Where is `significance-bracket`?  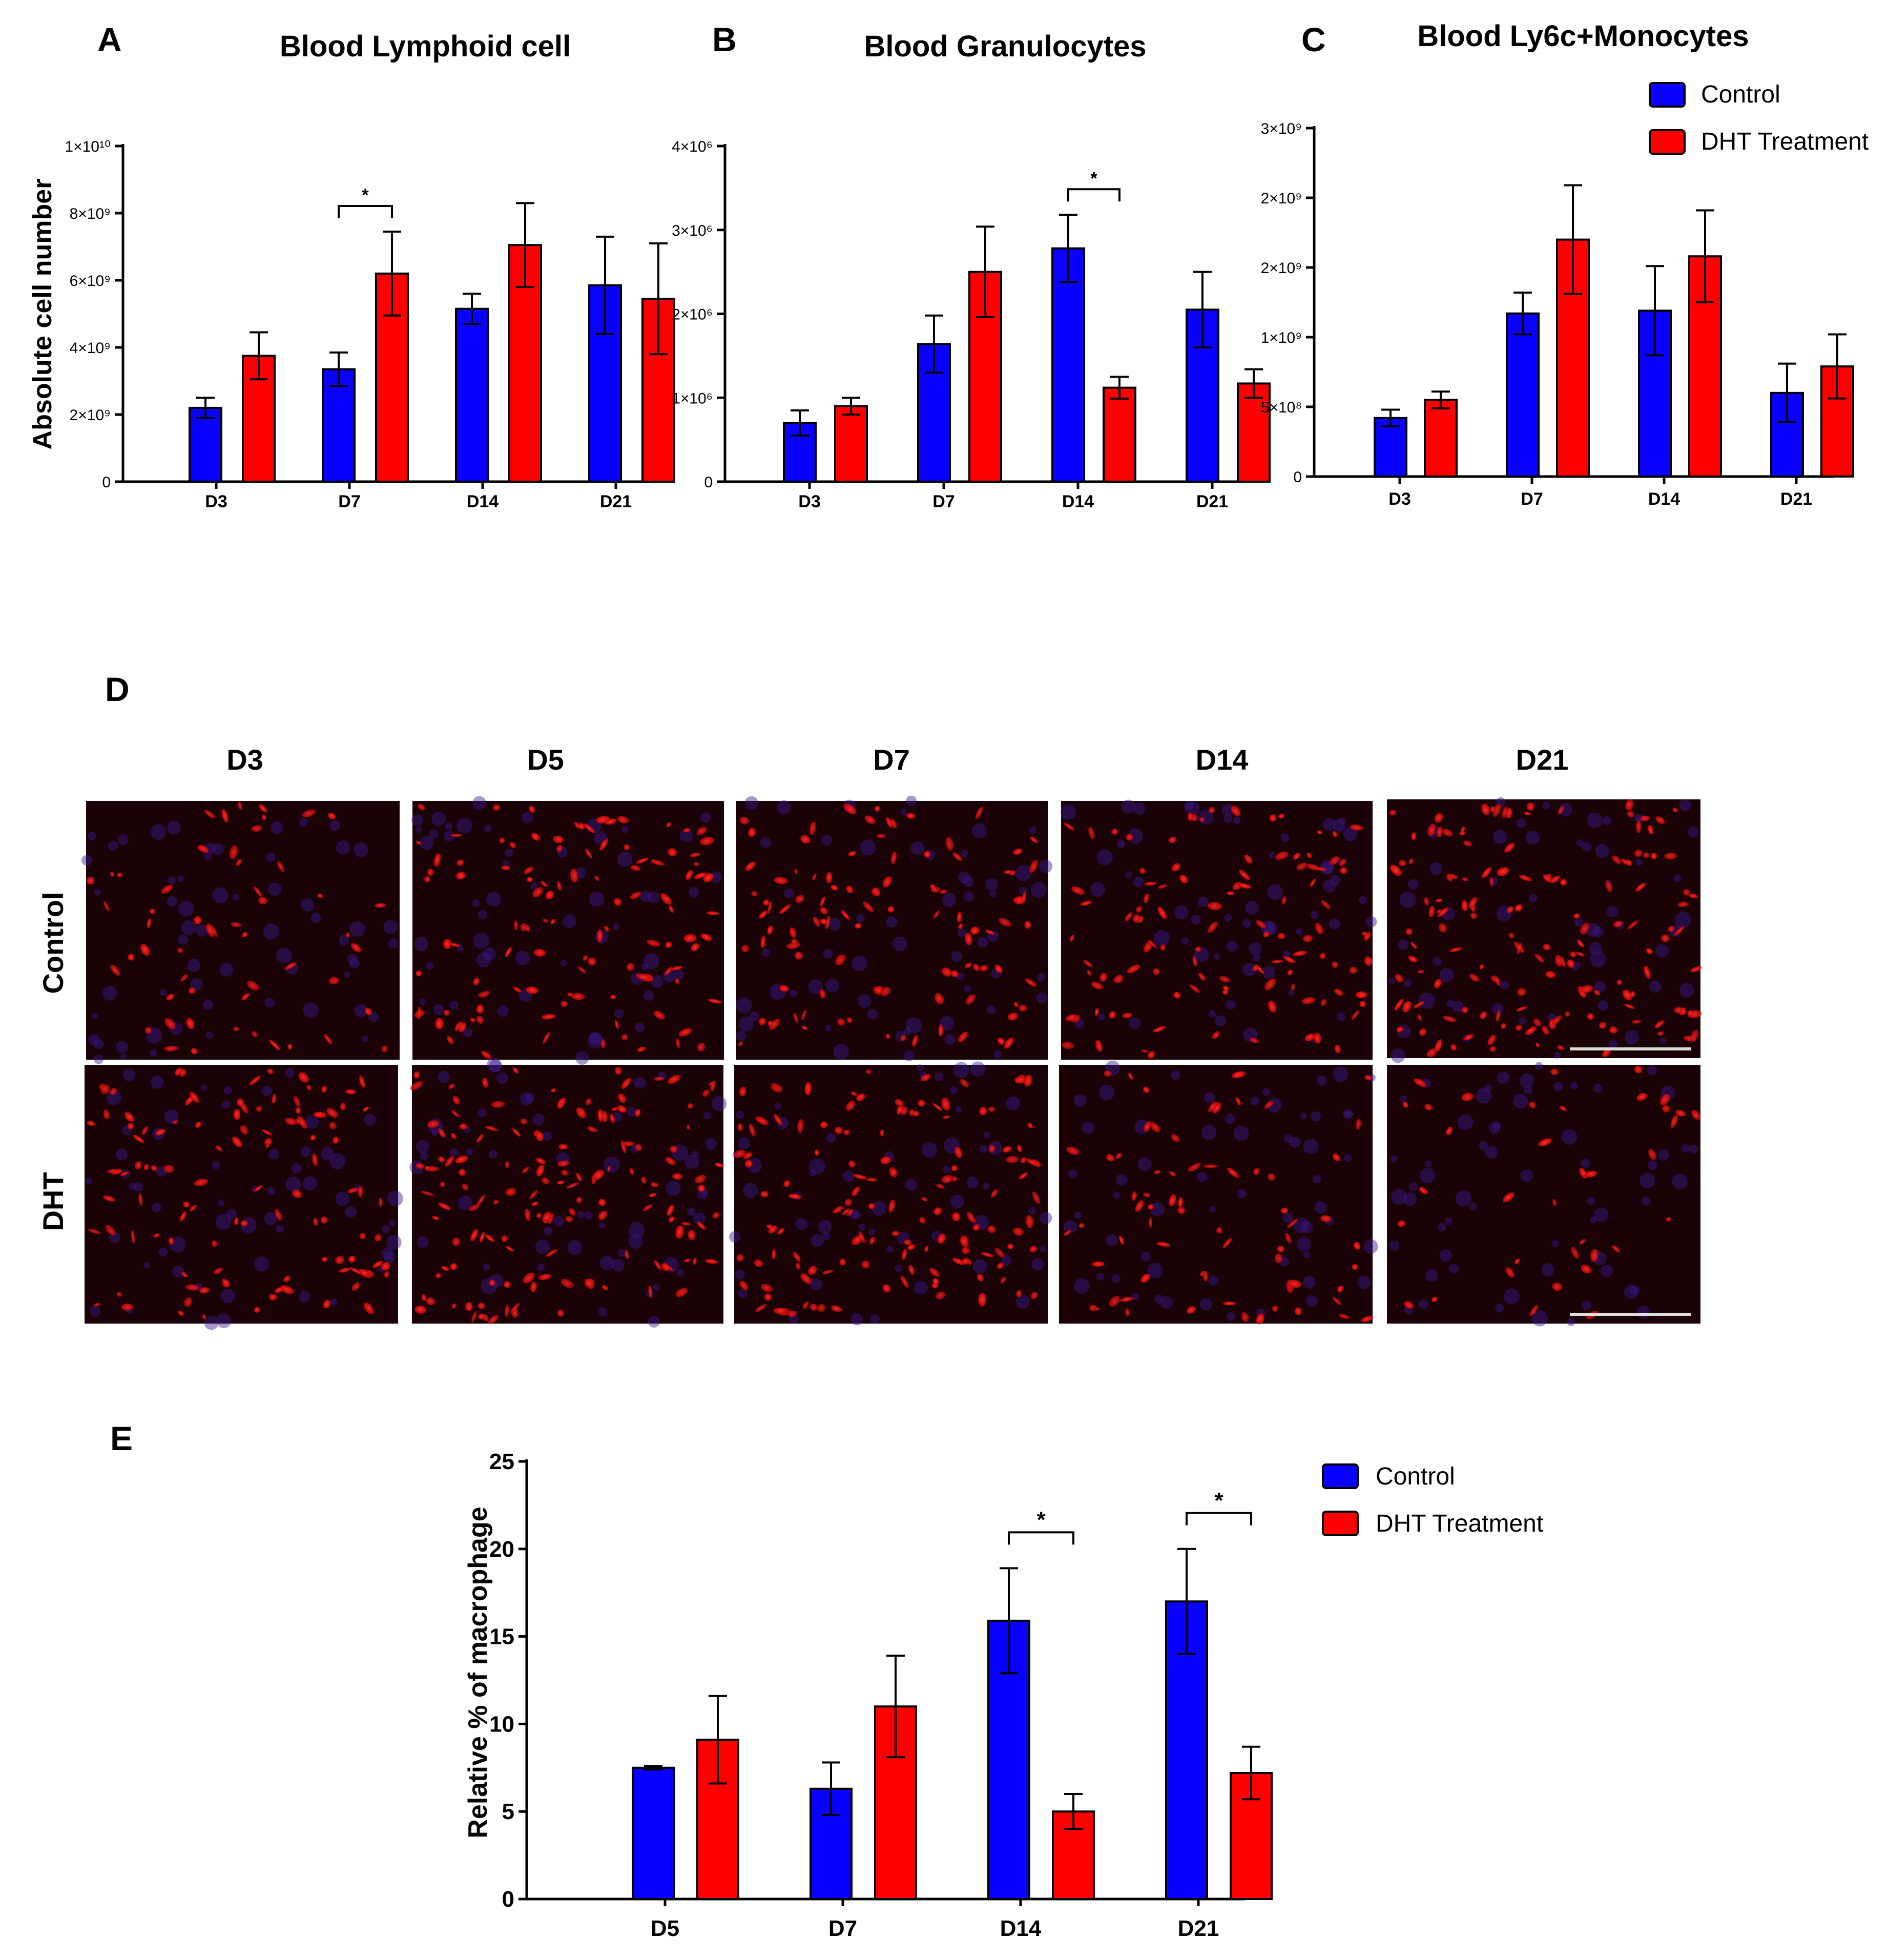 significance-bracket is located at coordinates (366, 212).